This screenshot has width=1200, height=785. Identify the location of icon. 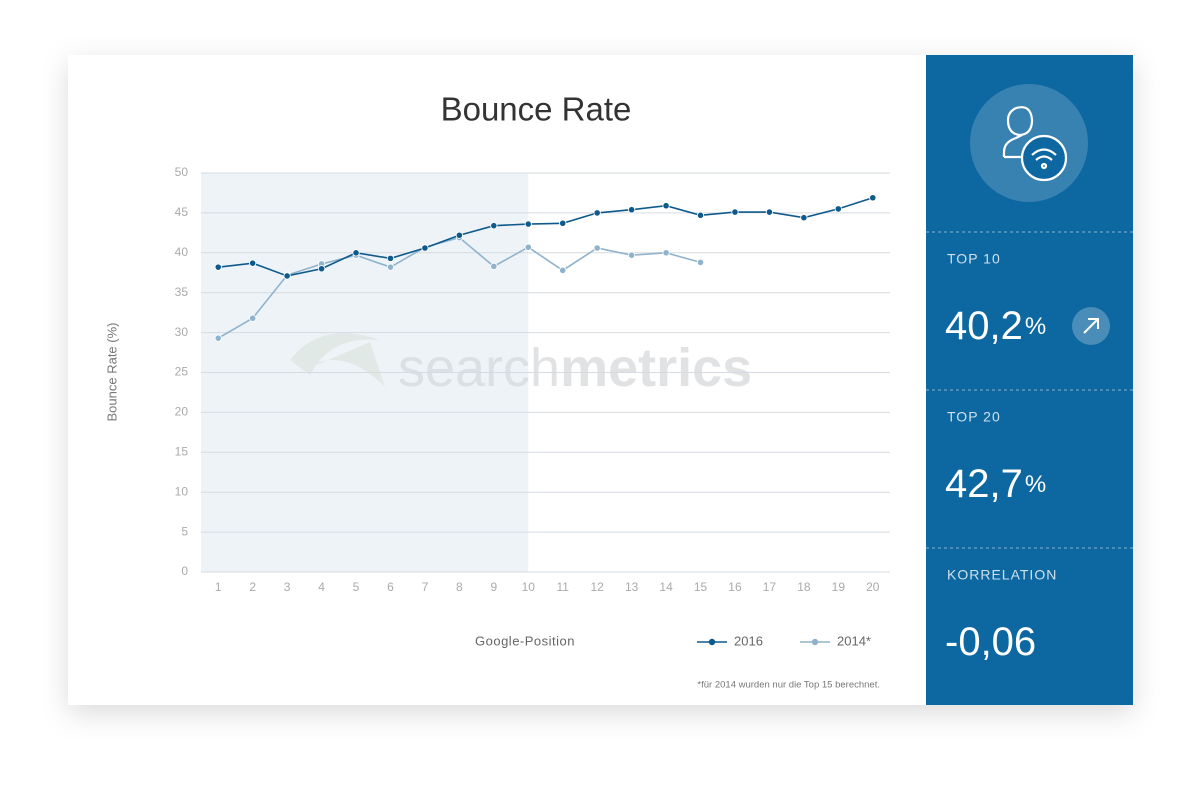
(1035, 144).